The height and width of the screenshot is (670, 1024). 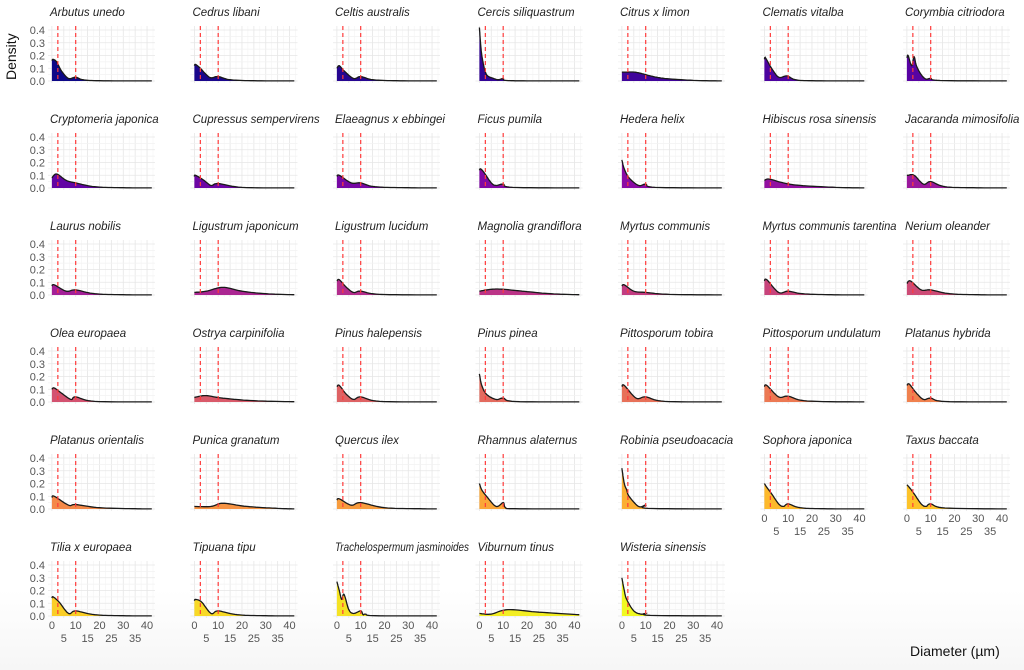 I want to click on facet-title: Cedrus libani, so click(x=227, y=13).